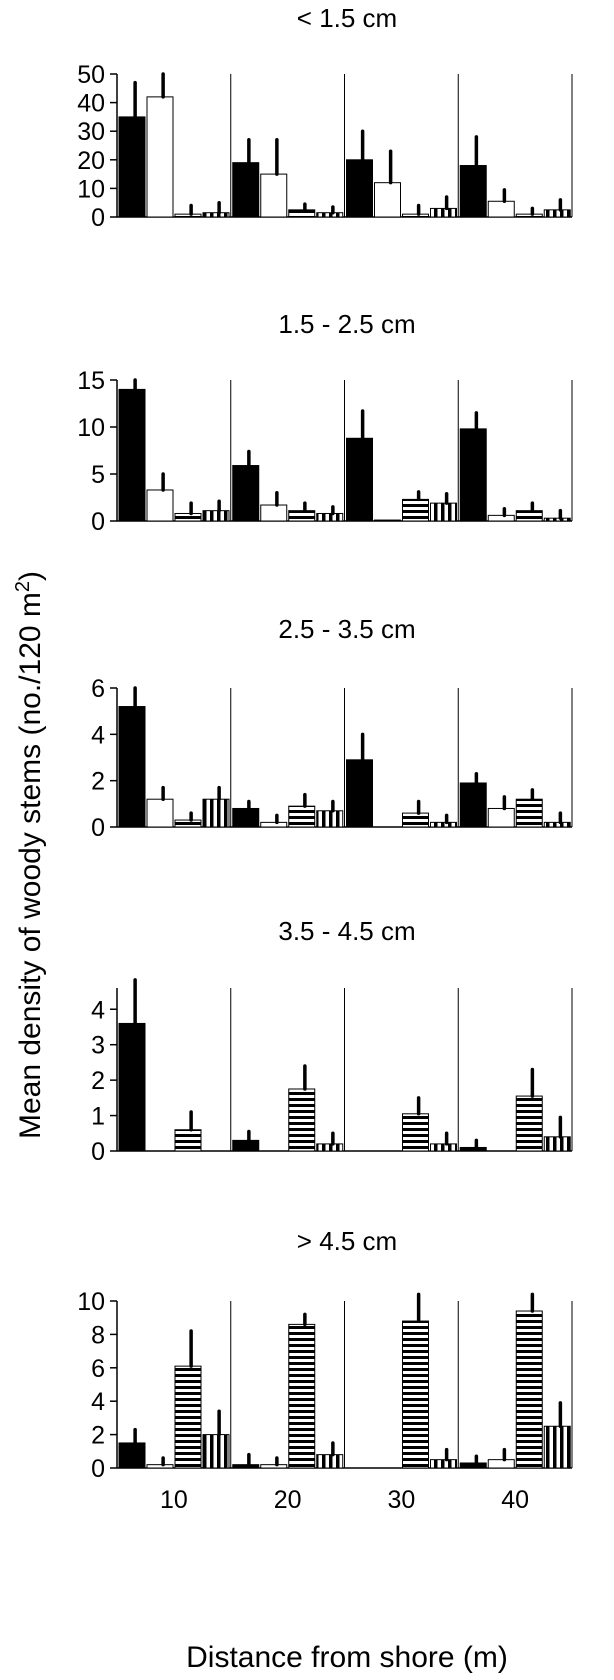  Describe the element at coordinates (325, 1354) in the screenshot. I see `panel-5: > 4.5 cm 0 2 4 6 8 10` at that location.